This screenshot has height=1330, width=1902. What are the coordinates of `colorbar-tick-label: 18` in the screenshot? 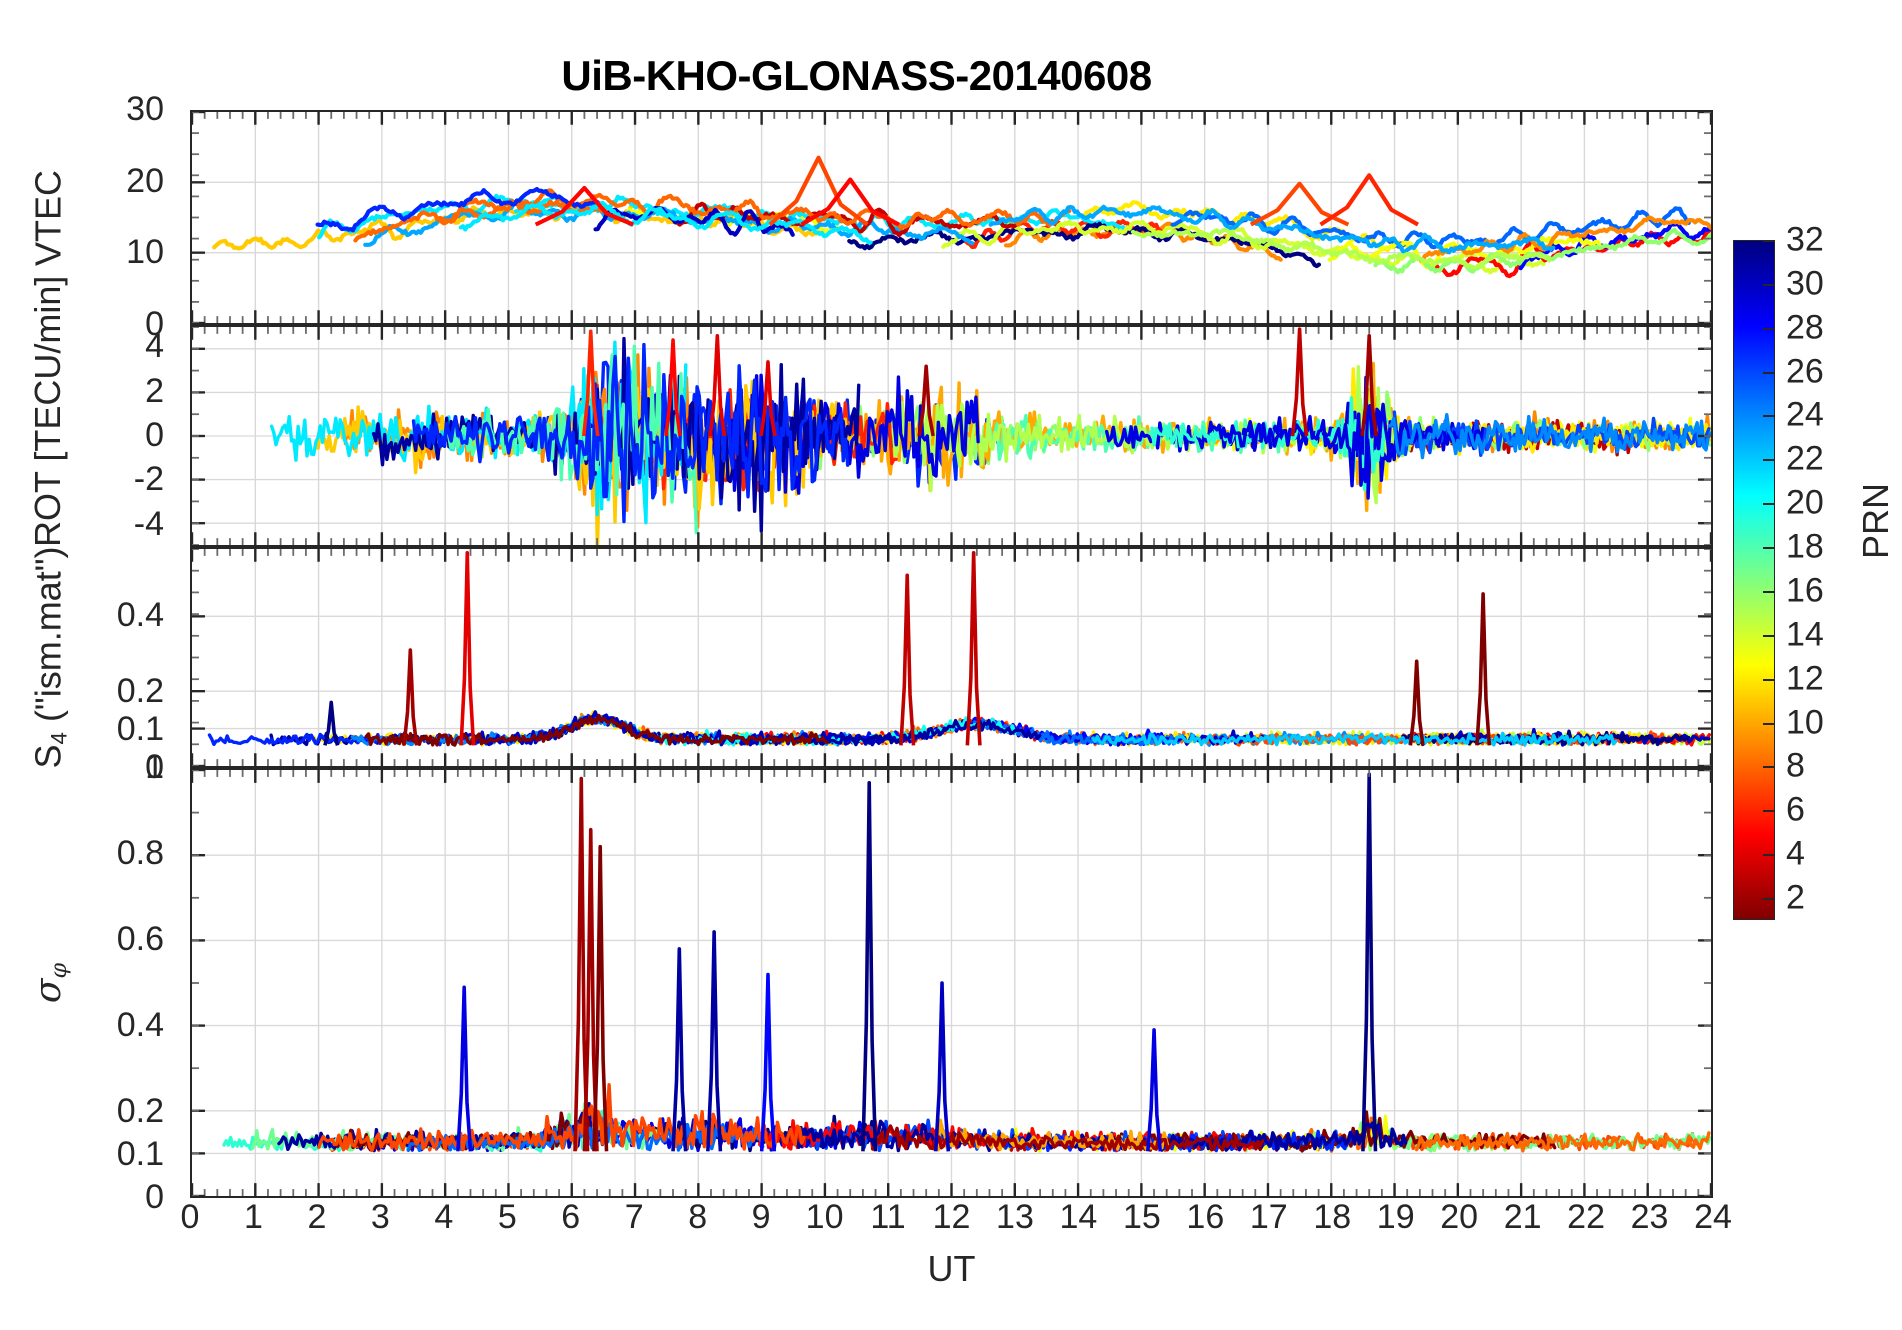 It's located at (1805, 546).